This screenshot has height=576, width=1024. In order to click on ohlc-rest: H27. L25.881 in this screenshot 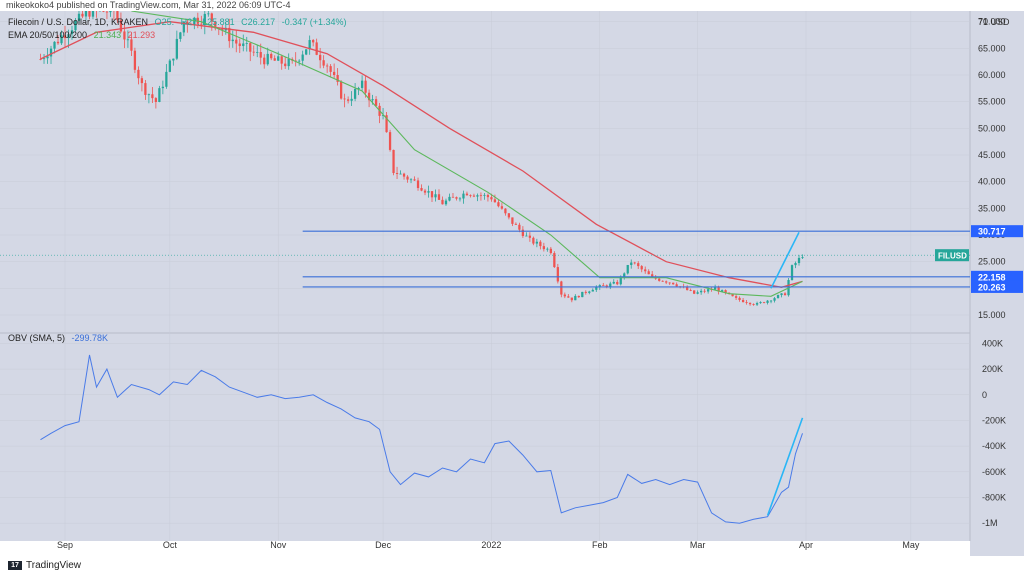, I will do `click(207, 22)`.